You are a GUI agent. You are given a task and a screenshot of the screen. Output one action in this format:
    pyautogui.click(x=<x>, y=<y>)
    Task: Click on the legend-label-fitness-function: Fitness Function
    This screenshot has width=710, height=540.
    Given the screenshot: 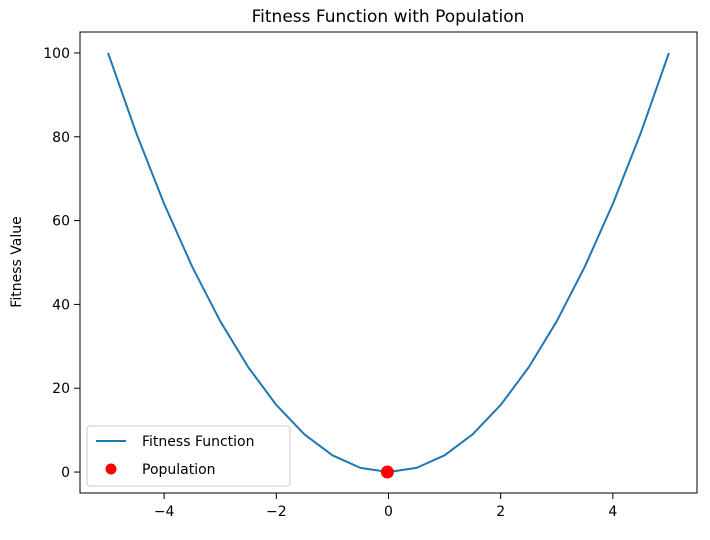 What is the action you would take?
    pyautogui.click(x=198, y=442)
    